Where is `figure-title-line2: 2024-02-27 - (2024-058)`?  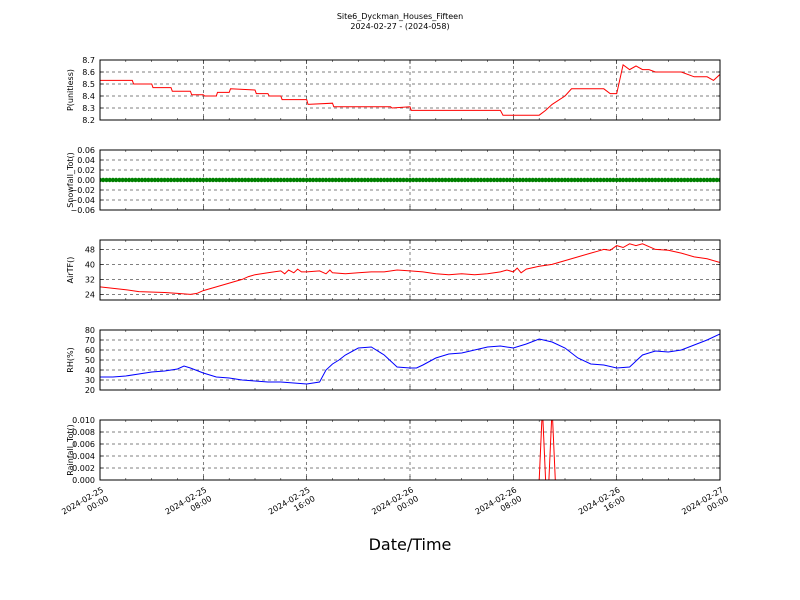
figure-title-line2: 2024-02-27 - (2024-058) is located at coordinates (399, 26).